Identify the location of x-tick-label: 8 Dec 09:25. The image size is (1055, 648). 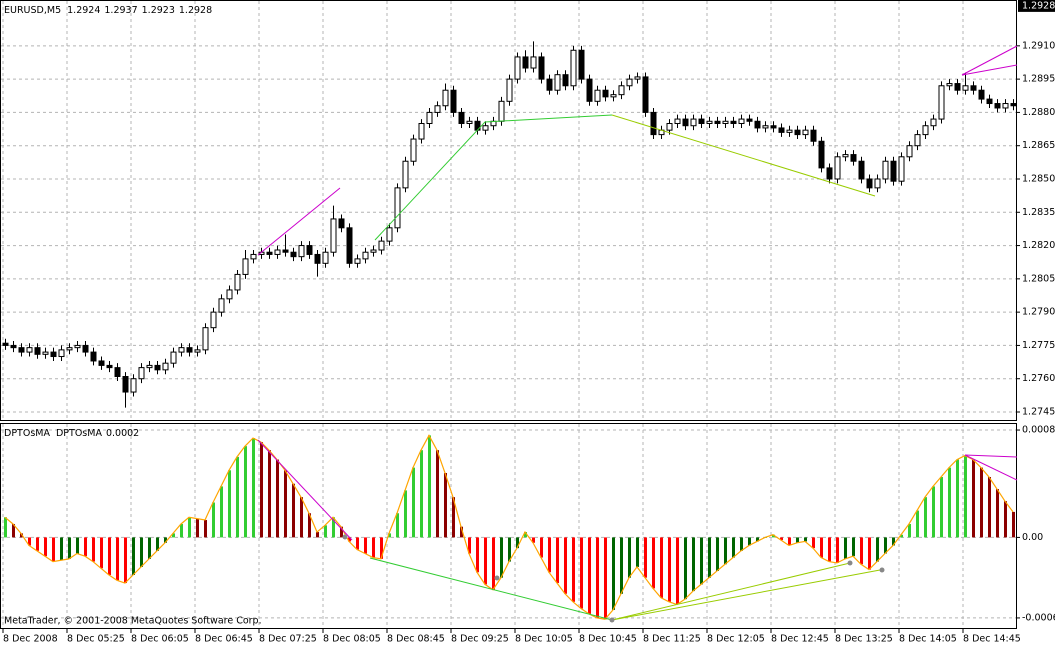
(480, 639).